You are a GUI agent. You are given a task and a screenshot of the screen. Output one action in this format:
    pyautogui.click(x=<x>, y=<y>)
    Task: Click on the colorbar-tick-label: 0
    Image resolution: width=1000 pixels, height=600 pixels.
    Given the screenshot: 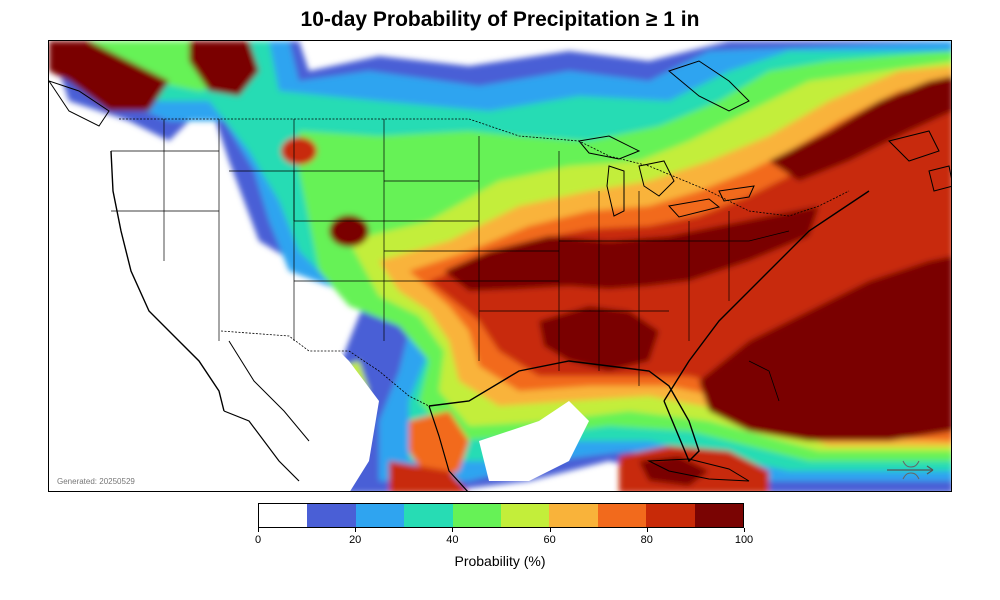 What is the action you would take?
    pyautogui.click(x=258, y=540)
    